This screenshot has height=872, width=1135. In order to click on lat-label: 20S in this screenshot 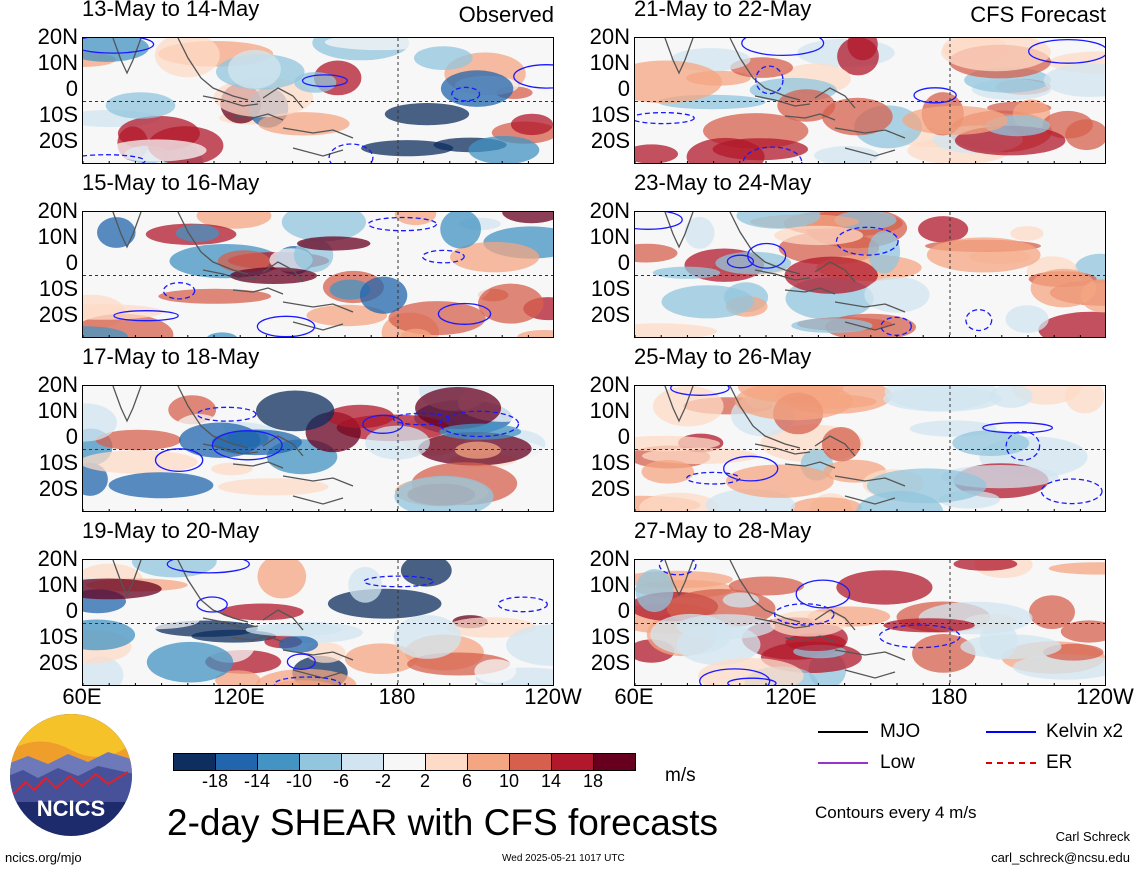, I will do `click(610, 662)`.